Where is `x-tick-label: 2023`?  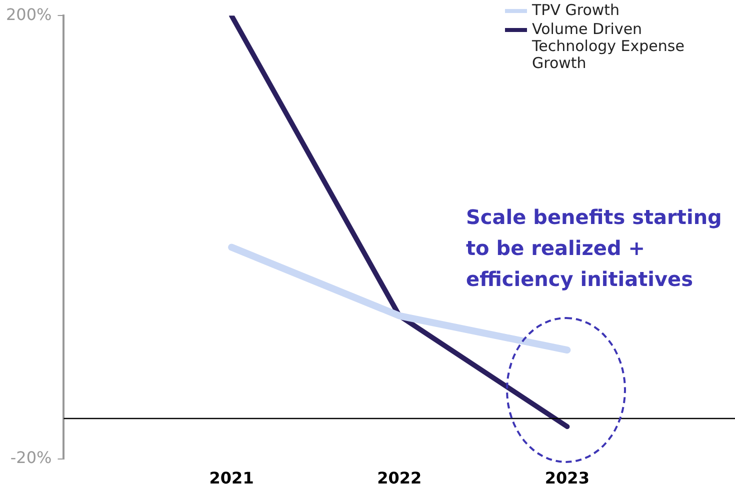 x-tick-label: 2023 is located at coordinates (567, 478).